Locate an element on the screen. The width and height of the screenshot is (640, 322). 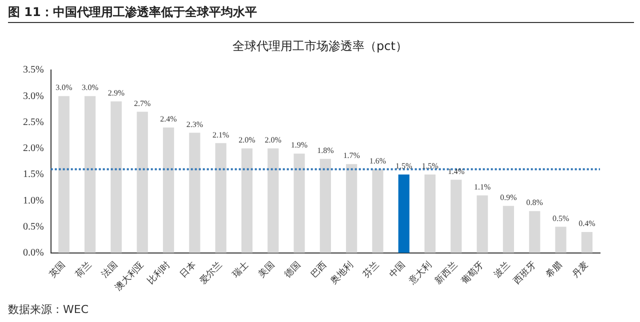
x-tick-label: 芬兰 is located at coordinates (371, 270).